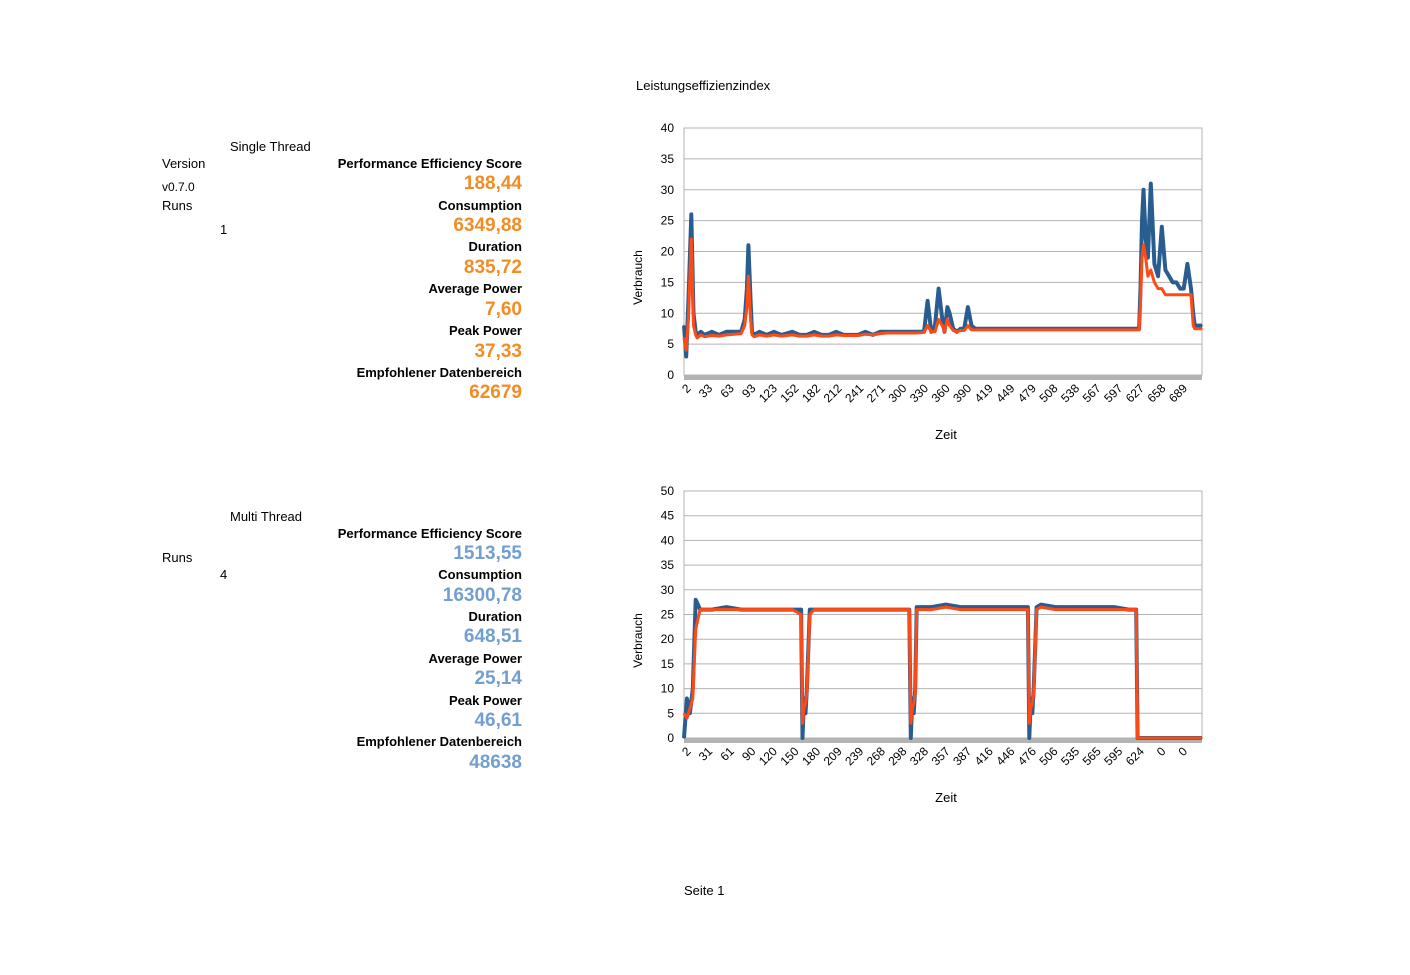 The height and width of the screenshot is (975, 1410). I want to click on x-tick-label: 387, so click(962, 756).